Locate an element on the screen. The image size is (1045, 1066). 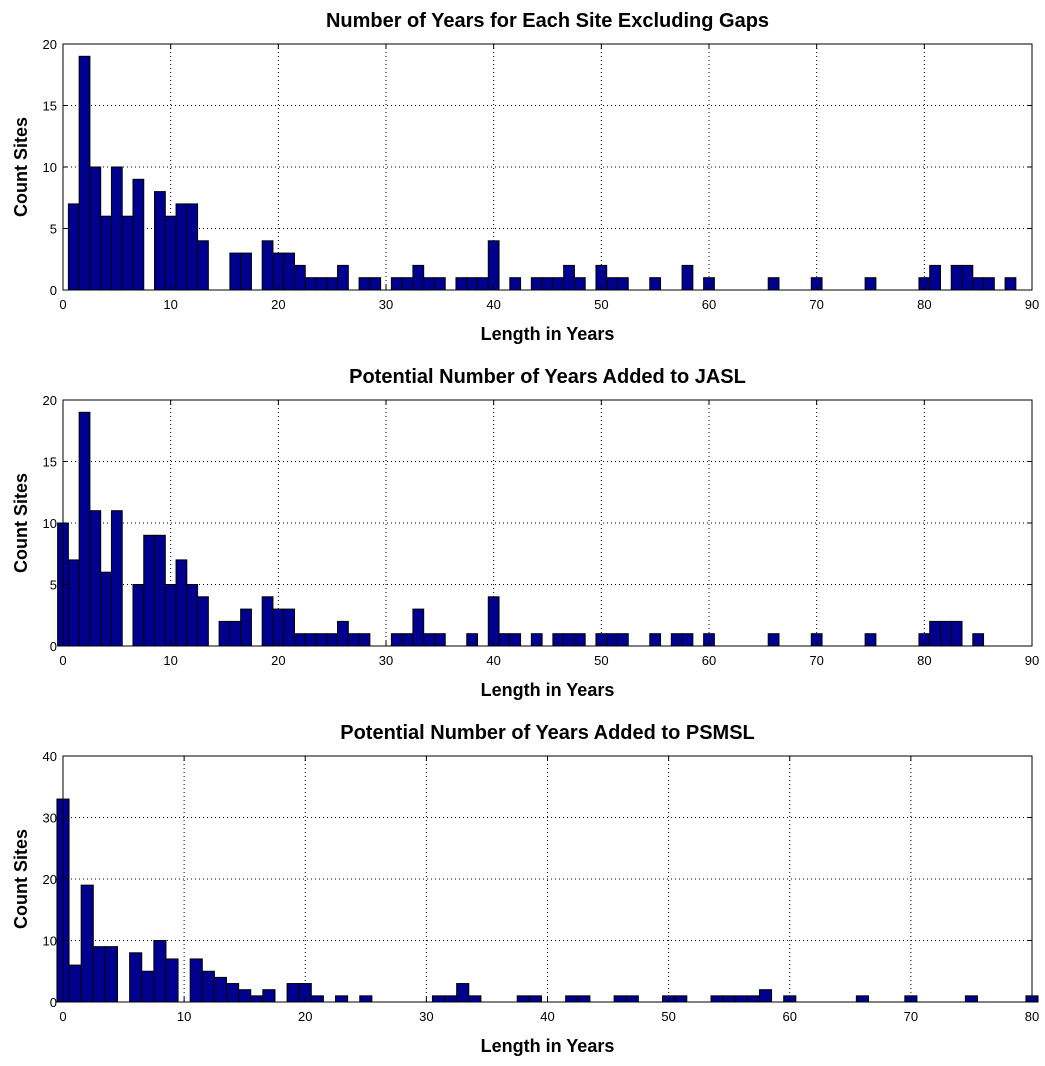
x-tick-label: 40 is located at coordinates (493, 304).